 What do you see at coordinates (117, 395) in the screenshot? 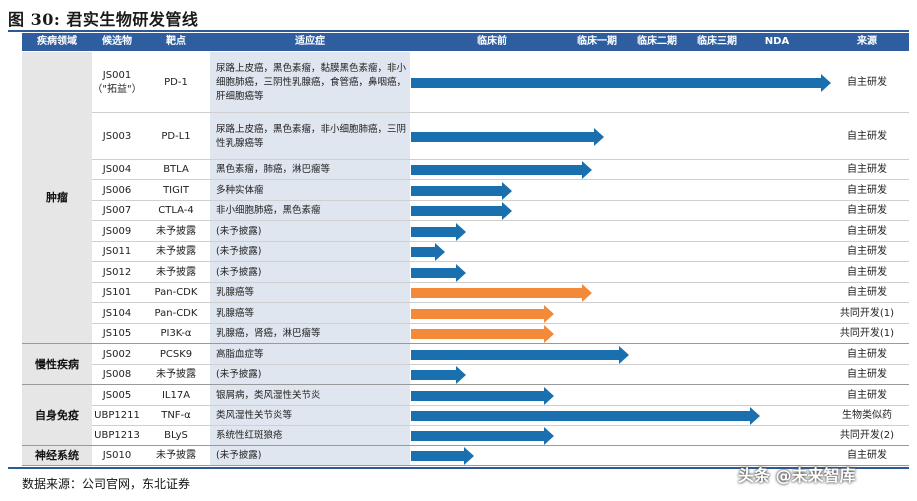
I see `candidate-cell: JS005` at bounding box center [117, 395].